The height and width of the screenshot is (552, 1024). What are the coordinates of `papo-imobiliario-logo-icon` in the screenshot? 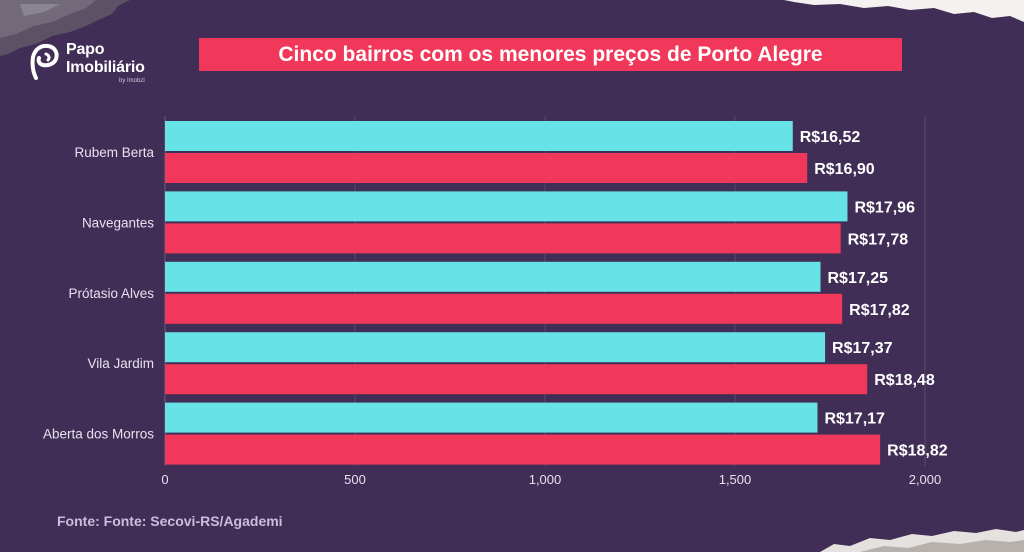 It's located at (44, 61).